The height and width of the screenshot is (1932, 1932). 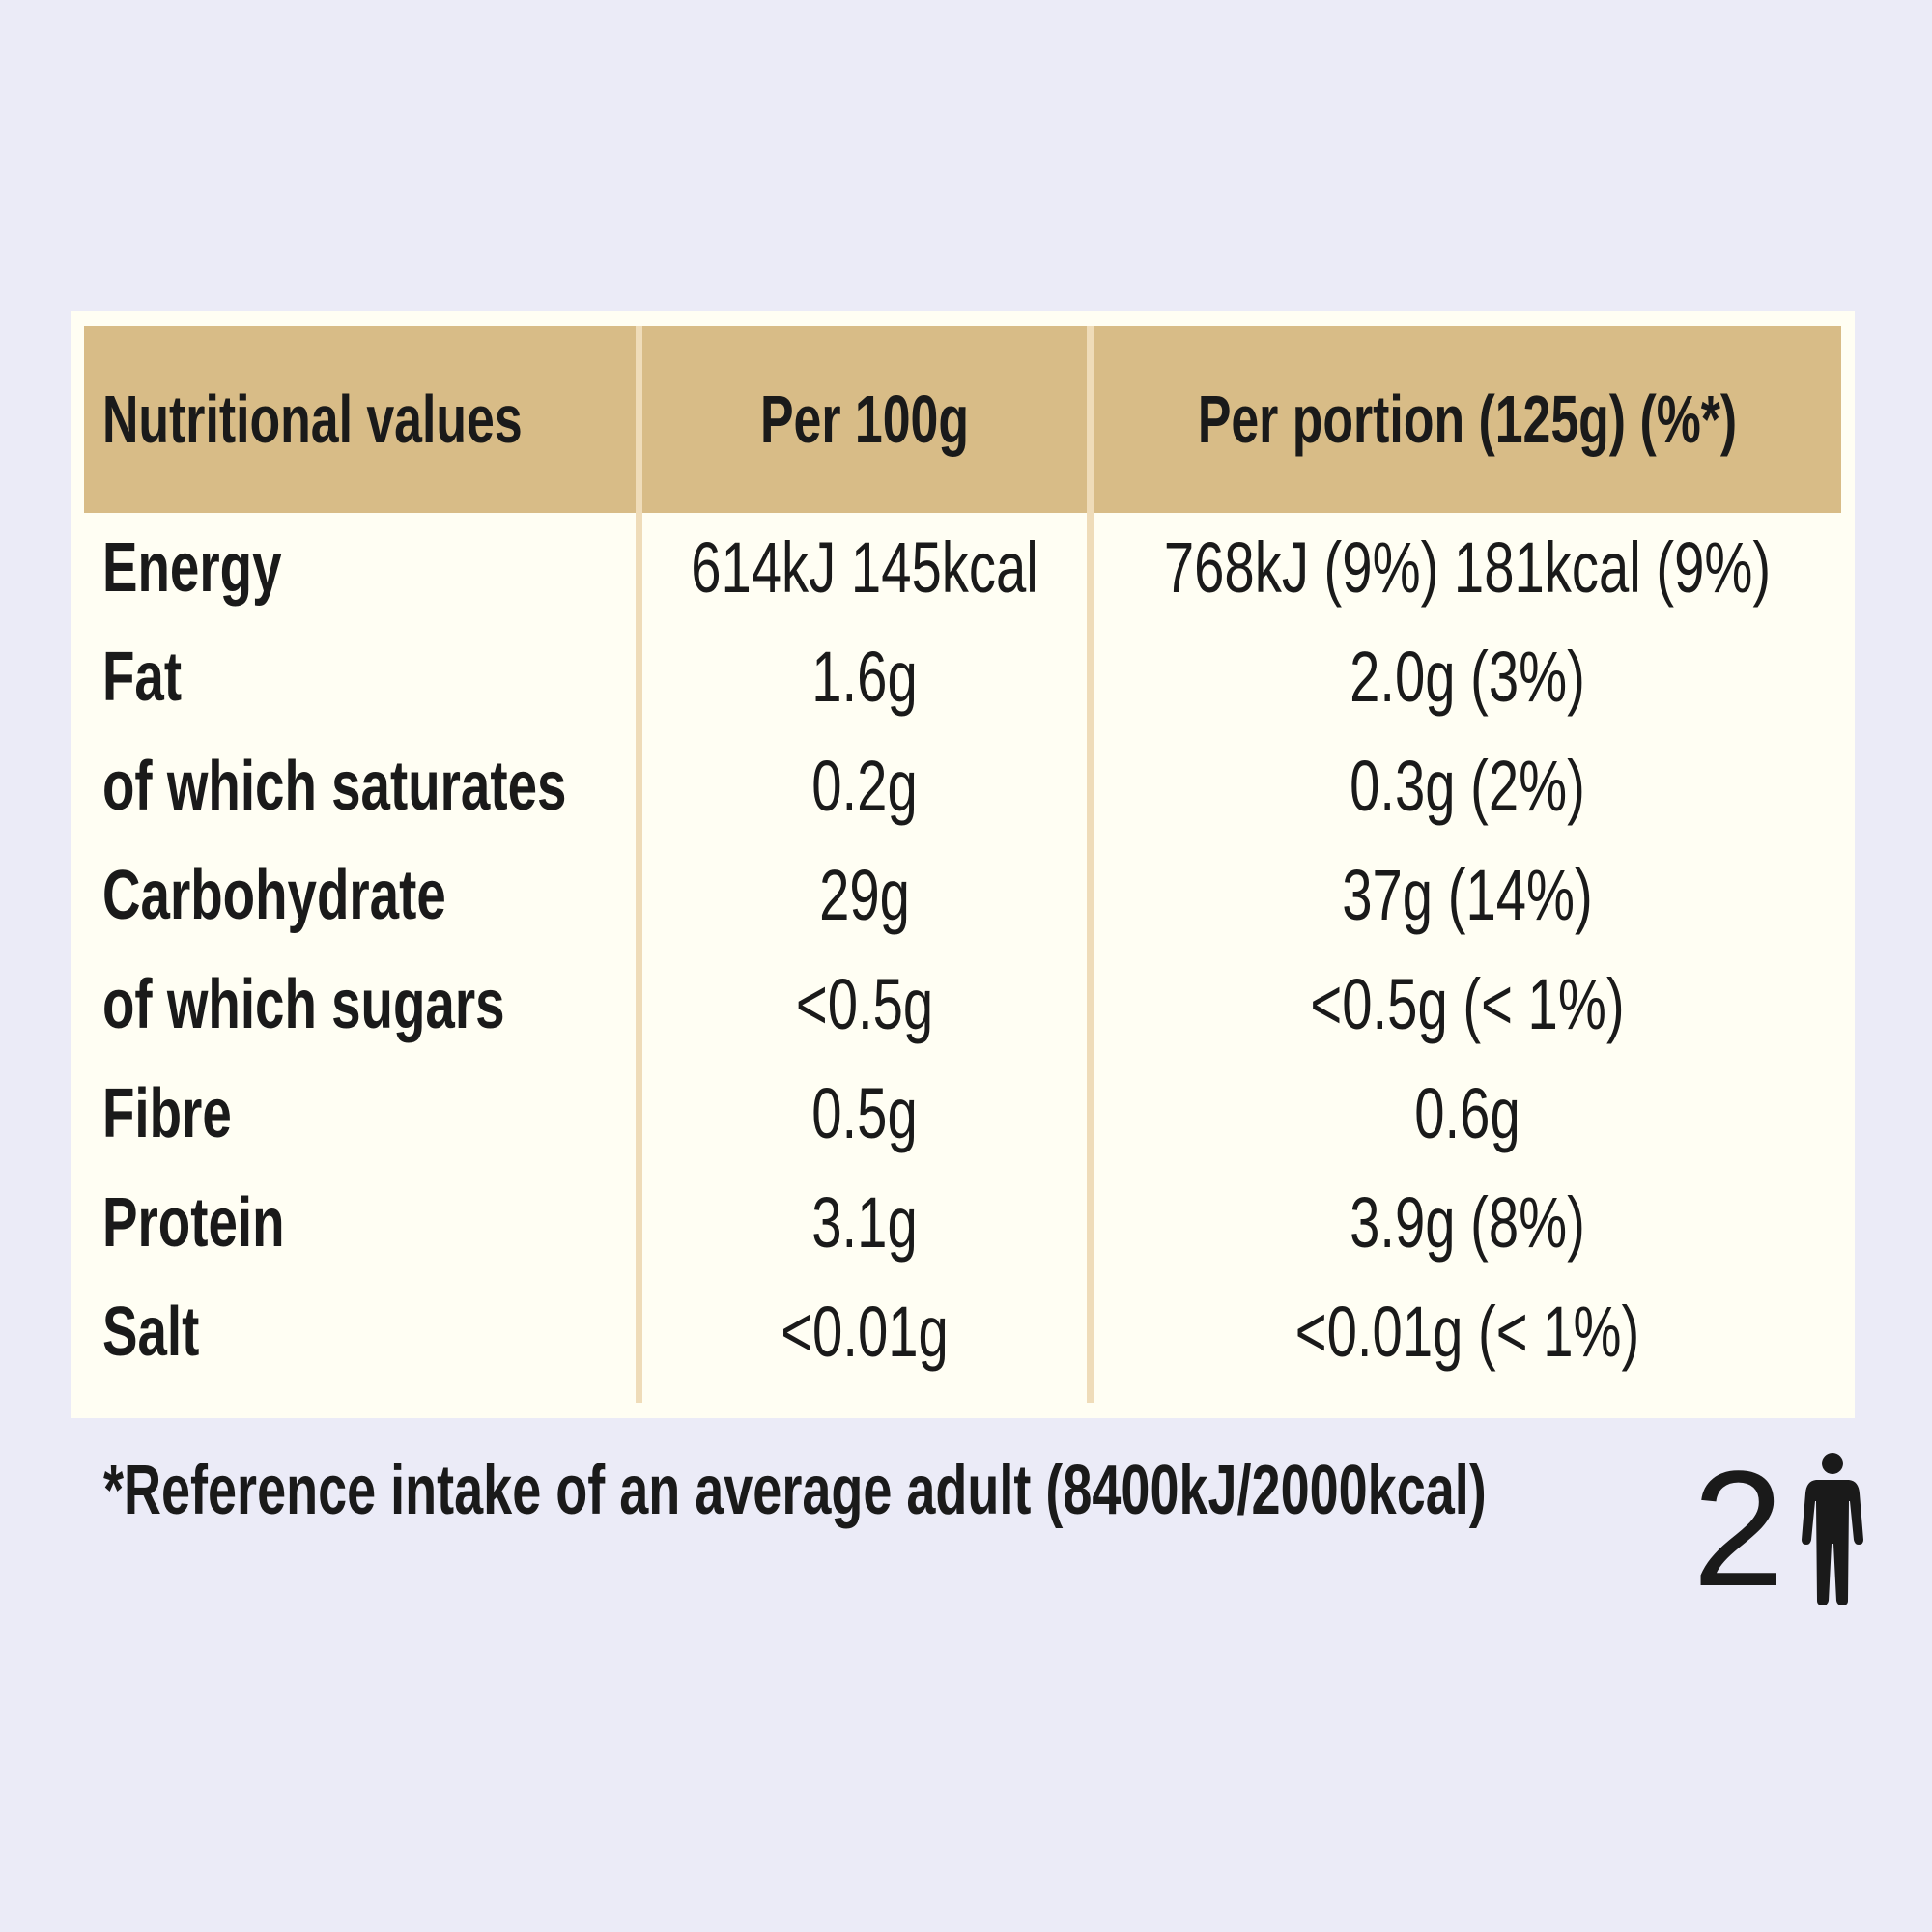 What do you see at coordinates (962, 895) in the screenshot?
I see `table-row: Carbohydrate 29g 37g (14%)` at bounding box center [962, 895].